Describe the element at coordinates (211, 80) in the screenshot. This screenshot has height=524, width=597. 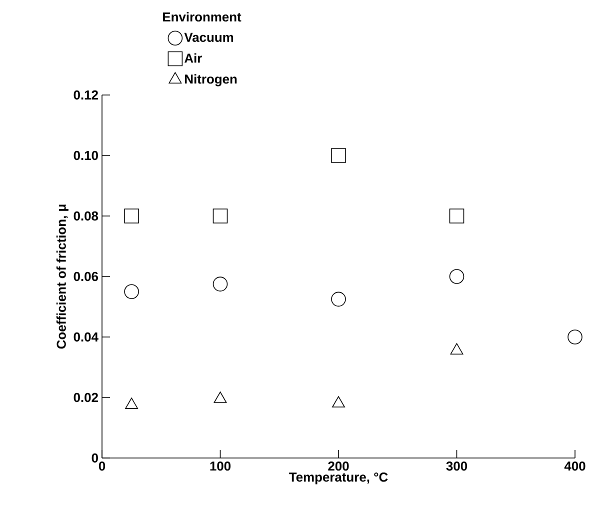
I see `legend-label: Nitrogen` at that location.